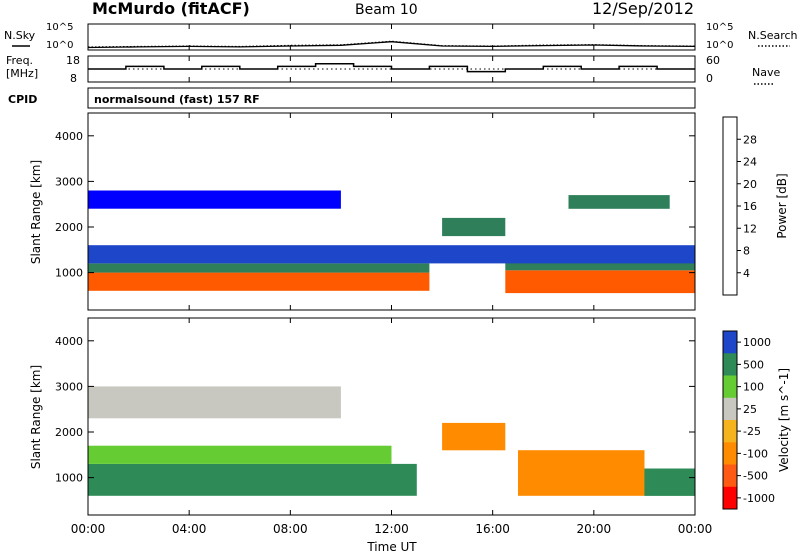 The height and width of the screenshot is (554, 800). I want to click on nave-tick-bottom: 0, so click(709, 78).